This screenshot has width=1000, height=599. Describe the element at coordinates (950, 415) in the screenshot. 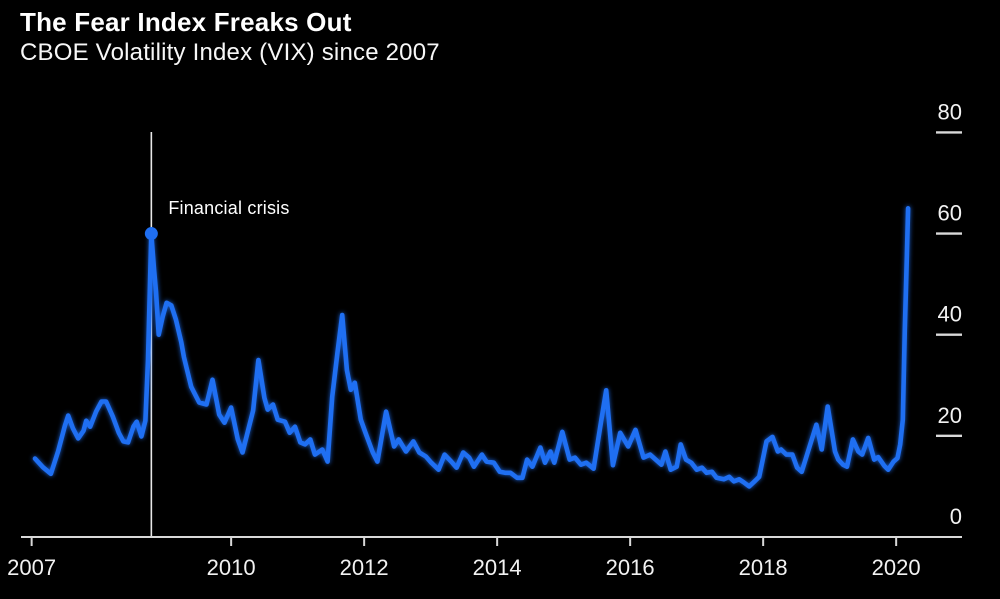

I see `y-tick-label: 20` at that location.